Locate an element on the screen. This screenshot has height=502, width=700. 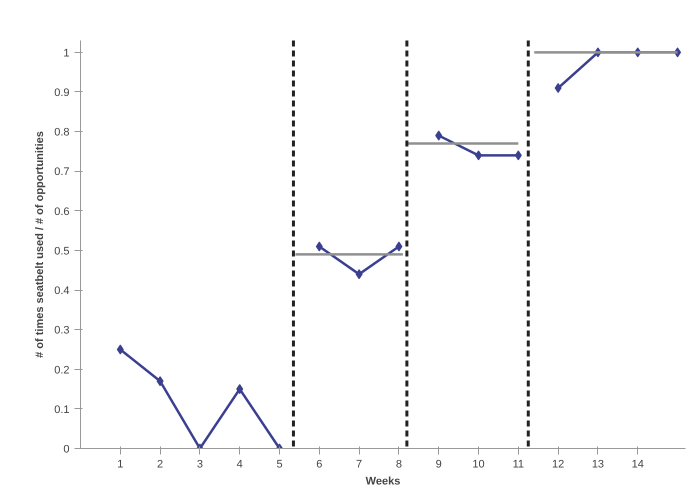
x-tick-label: 12 is located at coordinates (558, 464).